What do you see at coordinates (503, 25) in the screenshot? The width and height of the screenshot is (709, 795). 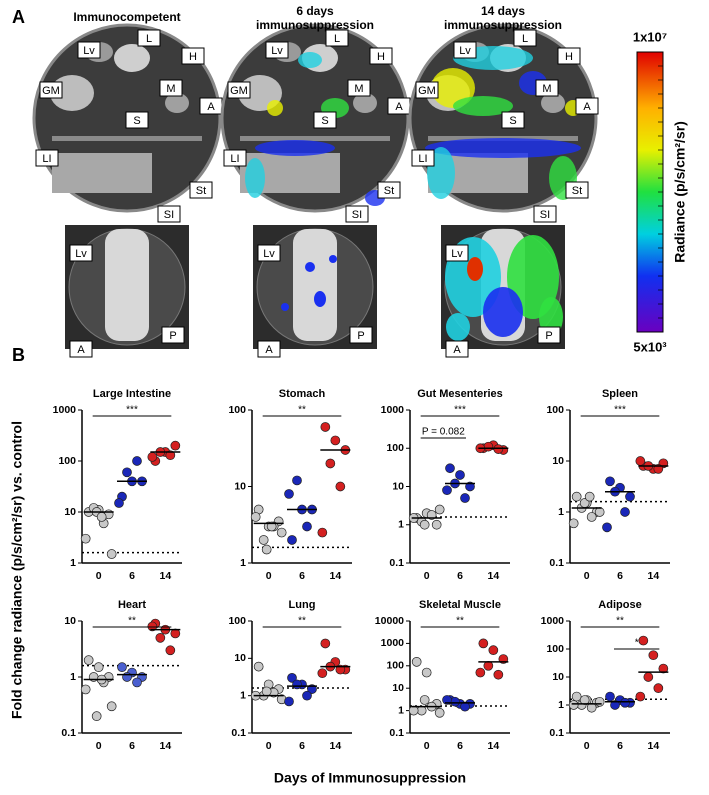 I see `plate-title: immunosuppression` at bounding box center [503, 25].